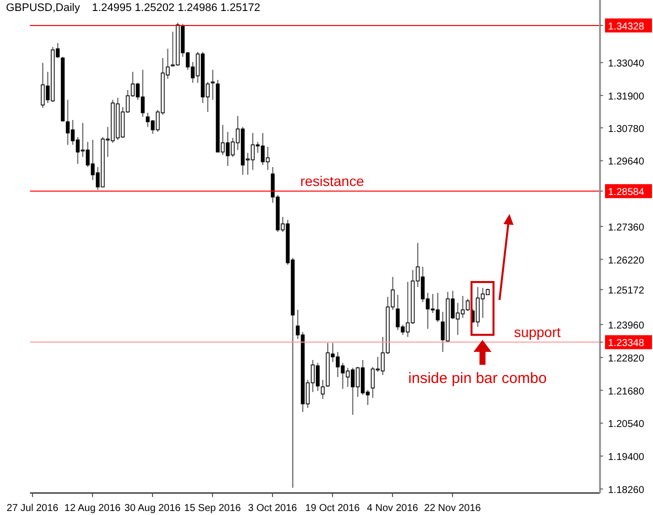  What do you see at coordinates (626, 490) in the screenshot?
I see `y-tick-label: 1.18260` at bounding box center [626, 490].